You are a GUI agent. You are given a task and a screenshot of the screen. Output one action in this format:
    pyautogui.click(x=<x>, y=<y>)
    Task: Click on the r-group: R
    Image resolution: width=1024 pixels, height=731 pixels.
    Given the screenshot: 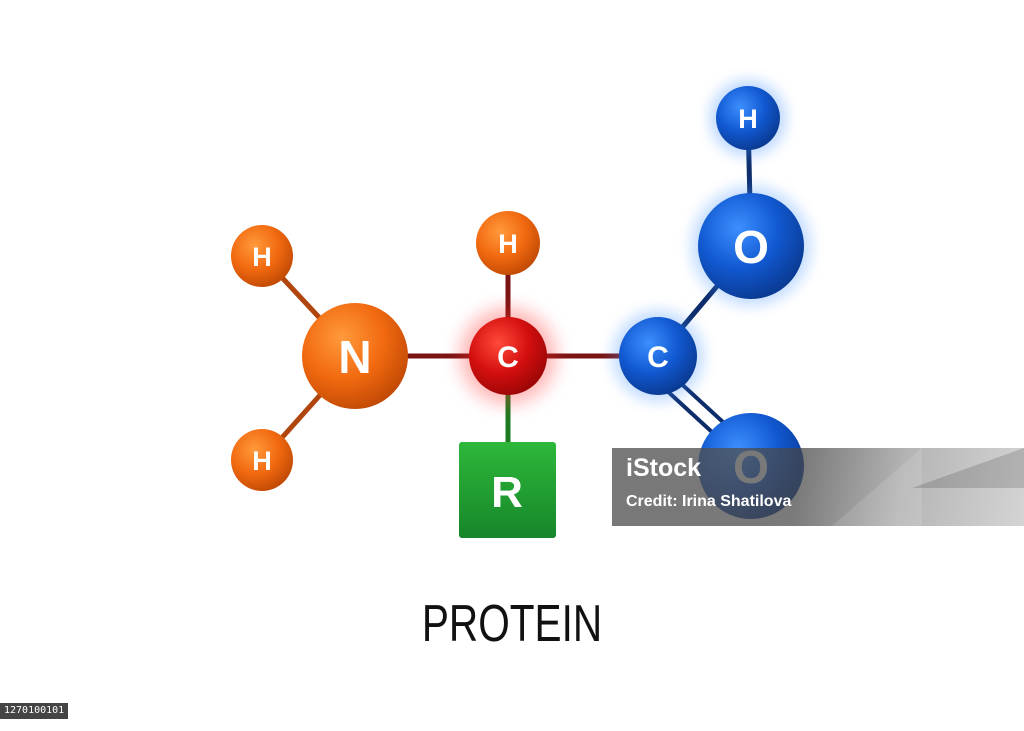 What is the action you would take?
    pyautogui.click(x=507, y=490)
    